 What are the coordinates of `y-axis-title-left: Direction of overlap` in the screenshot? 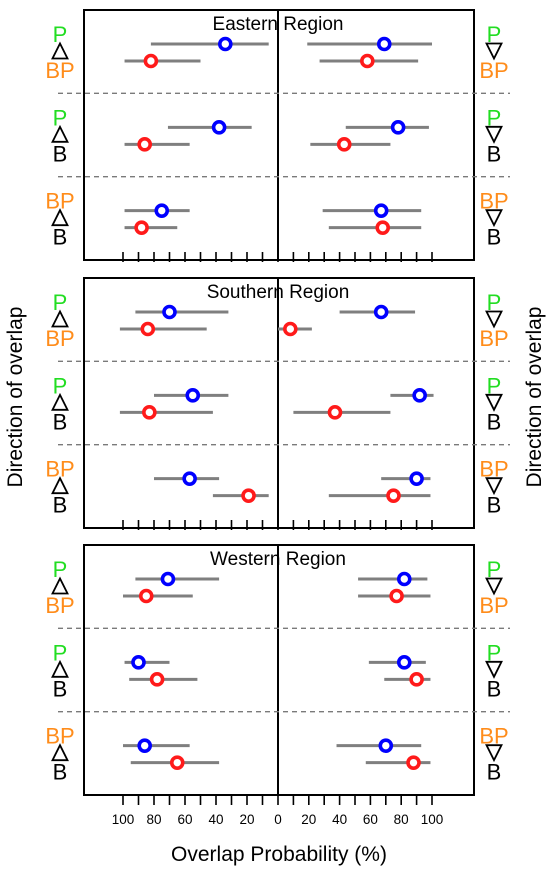 It's located at (15, 397).